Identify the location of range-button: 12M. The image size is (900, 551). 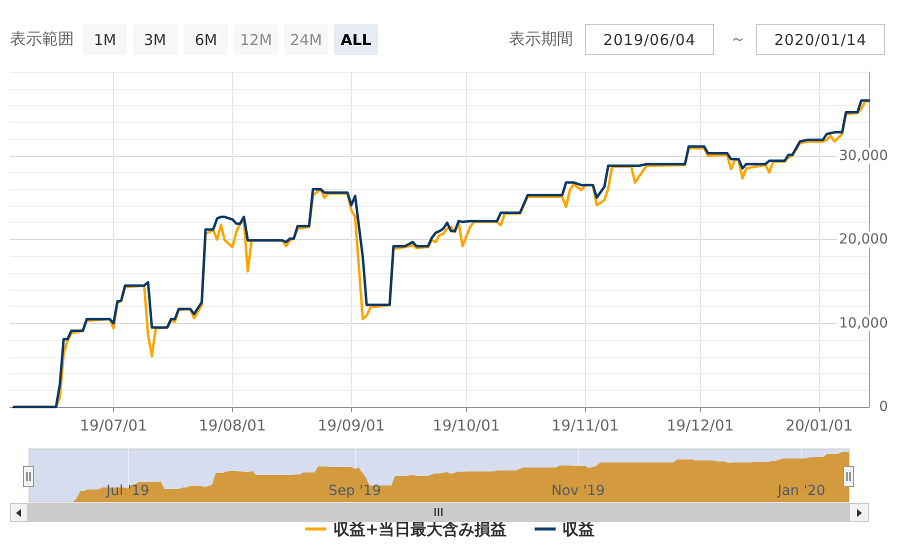
(256, 39).